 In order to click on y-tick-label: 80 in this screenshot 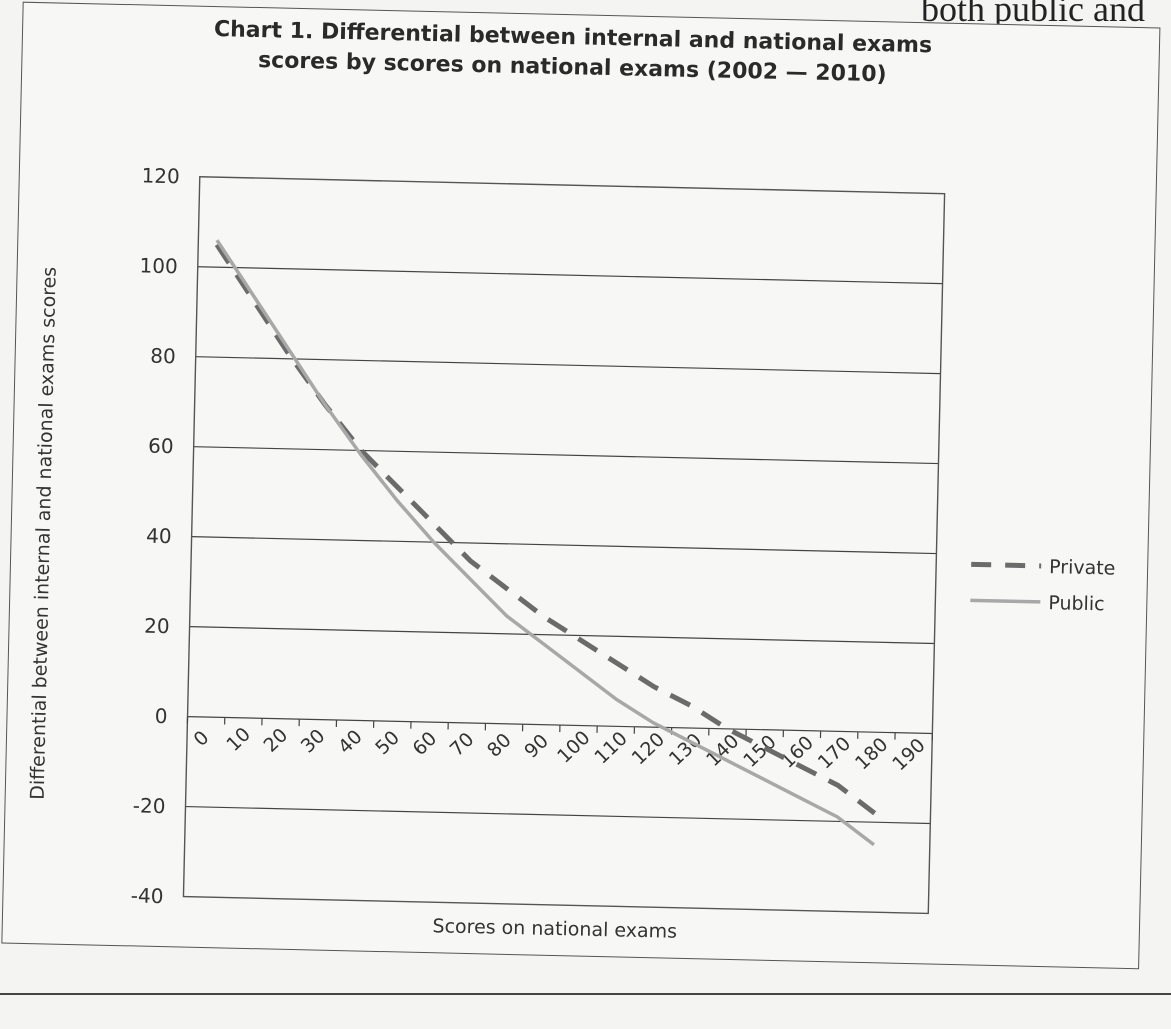, I will do `click(163, 356)`.